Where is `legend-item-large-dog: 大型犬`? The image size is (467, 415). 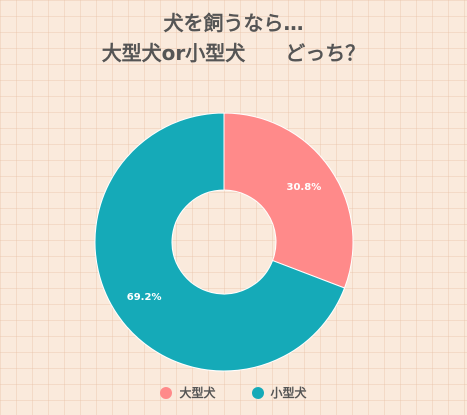
legend-item-large-dog: 大型犬 is located at coordinates (188, 392).